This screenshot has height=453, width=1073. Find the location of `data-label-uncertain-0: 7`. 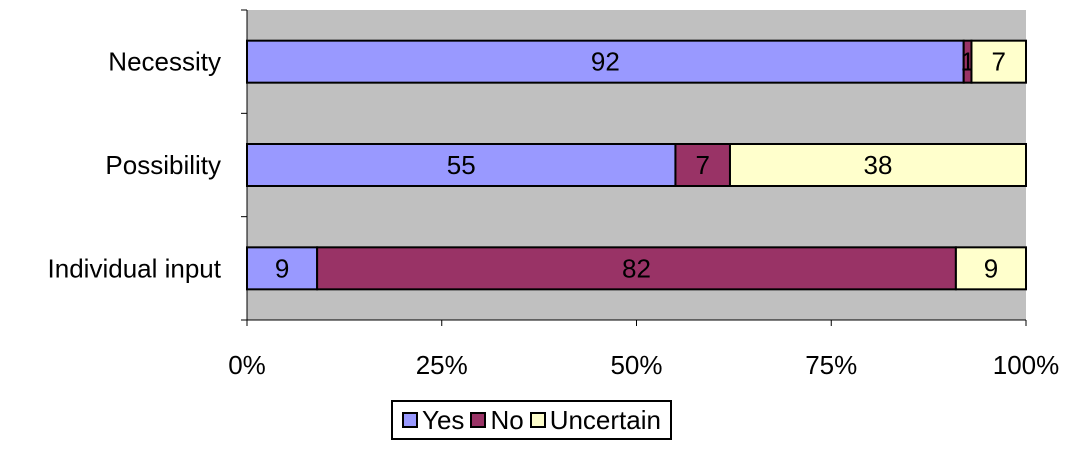

data-label-uncertain-0: 7 is located at coordinates (999, 62).